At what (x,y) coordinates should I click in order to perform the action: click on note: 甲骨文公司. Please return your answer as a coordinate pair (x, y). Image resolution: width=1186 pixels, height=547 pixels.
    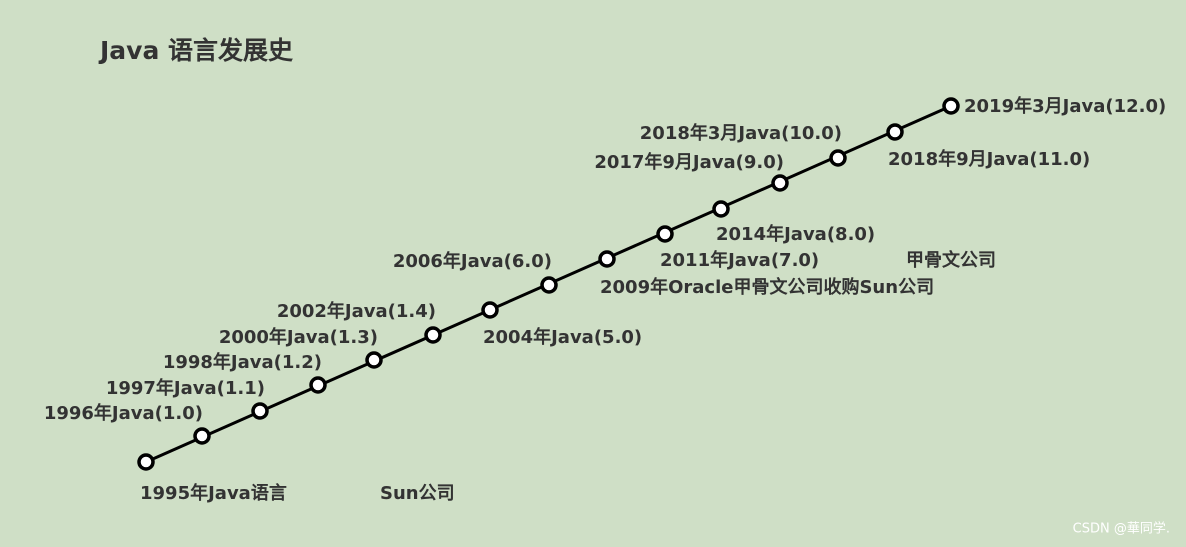
    Looking at the image, I should click on (951, 260).